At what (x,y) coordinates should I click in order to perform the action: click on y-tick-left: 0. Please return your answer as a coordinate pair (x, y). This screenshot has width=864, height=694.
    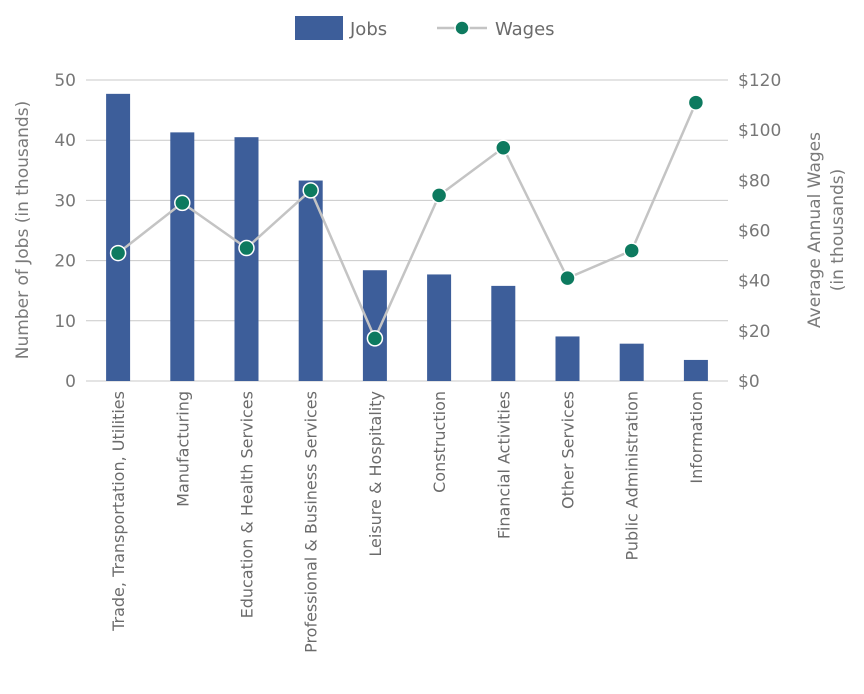
    Looking at the image, I should click on (70, 382).